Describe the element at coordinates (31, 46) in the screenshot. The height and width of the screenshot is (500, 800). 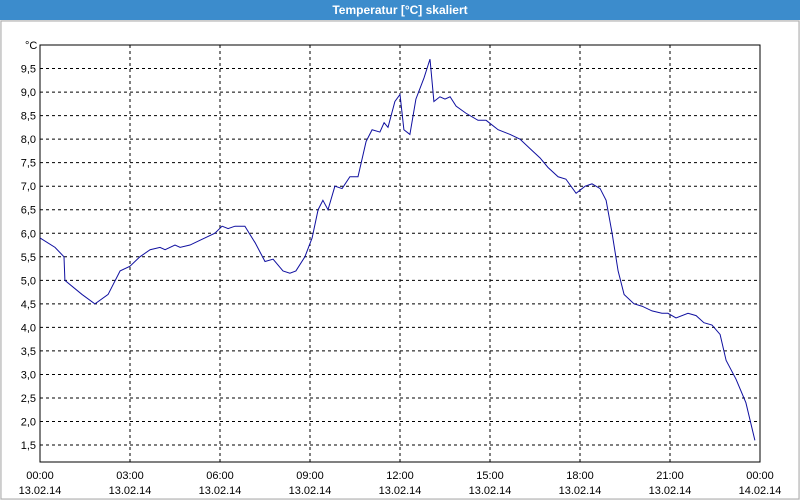
I see `y-unit: °C` at that location.